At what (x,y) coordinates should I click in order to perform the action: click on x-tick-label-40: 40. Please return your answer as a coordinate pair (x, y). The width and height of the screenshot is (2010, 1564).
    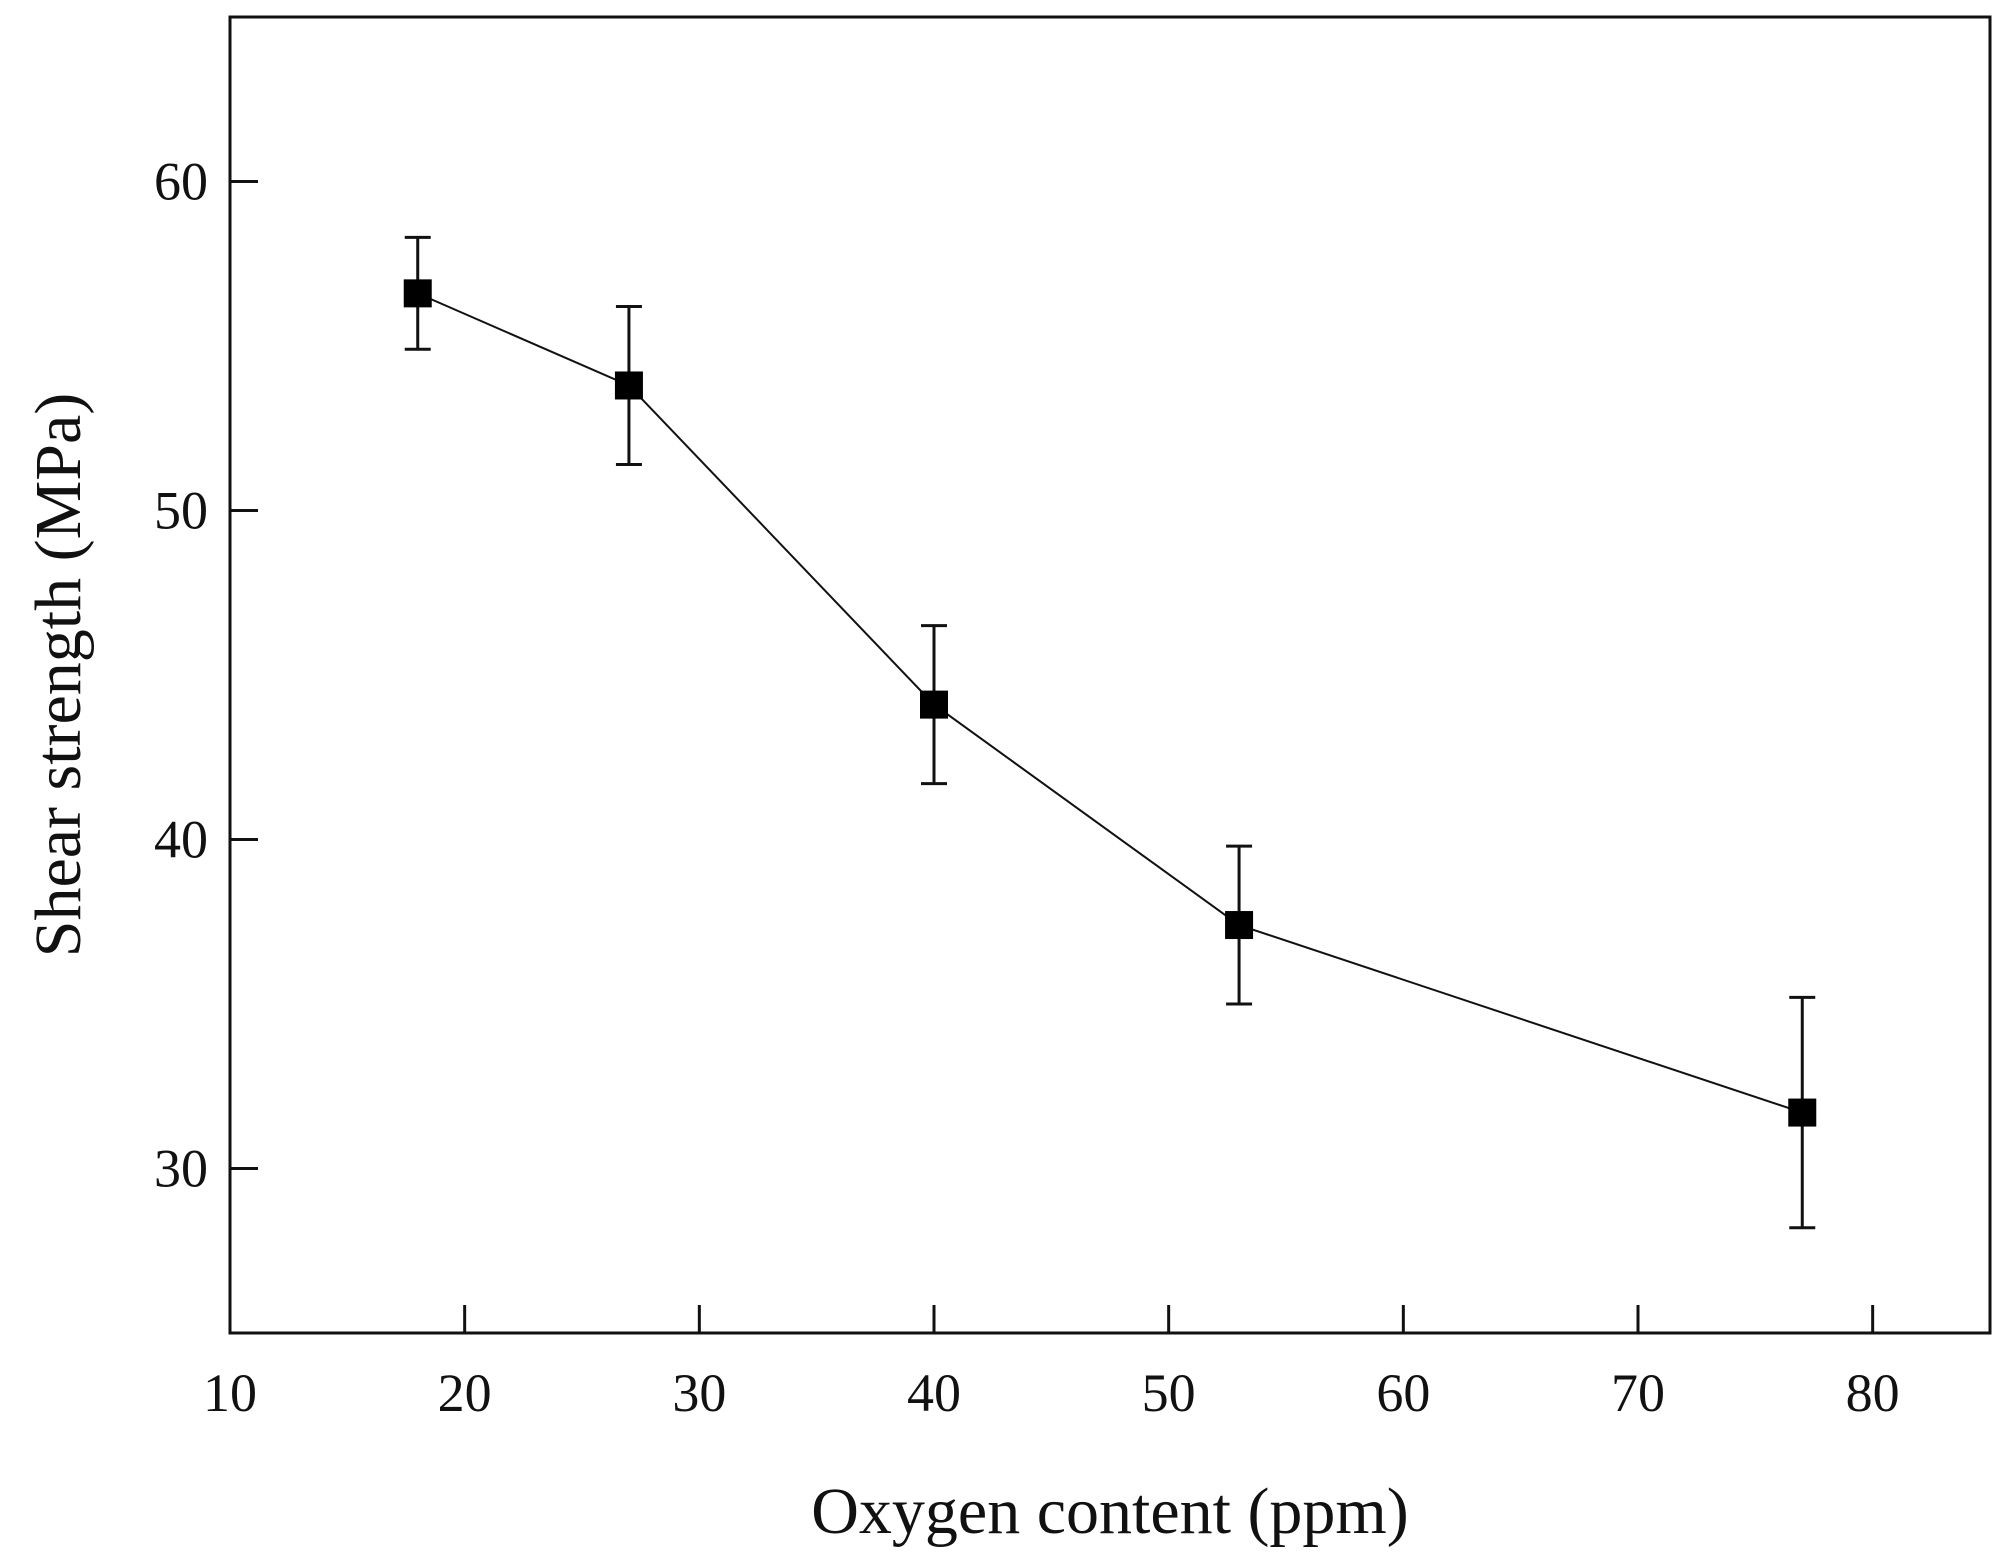
    Looking at the image, I should click on (934, 1393).